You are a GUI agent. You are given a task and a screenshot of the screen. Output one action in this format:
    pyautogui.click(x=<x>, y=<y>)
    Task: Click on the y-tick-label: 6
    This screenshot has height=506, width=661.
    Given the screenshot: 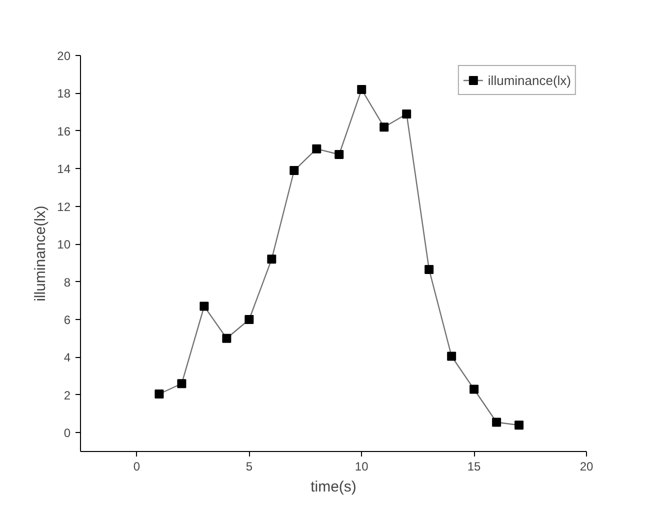 What is the action you would take?
    pyautogui.click(x=67, y=320)
    